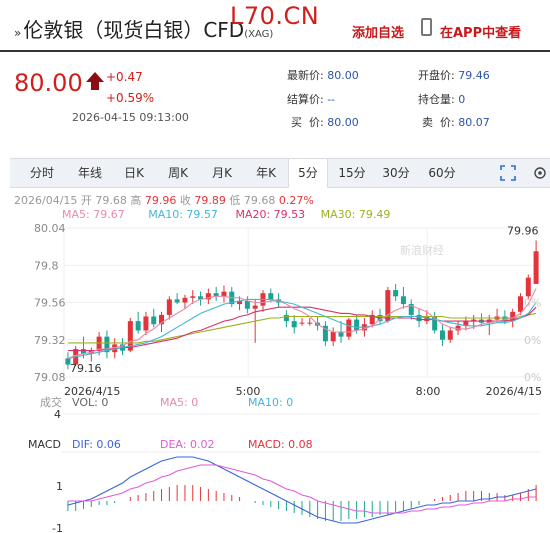  What do you see at coordinates (222, 173) in the screenshot?
I see `tab-month-k: 月K` at bounding box center [222, 173].